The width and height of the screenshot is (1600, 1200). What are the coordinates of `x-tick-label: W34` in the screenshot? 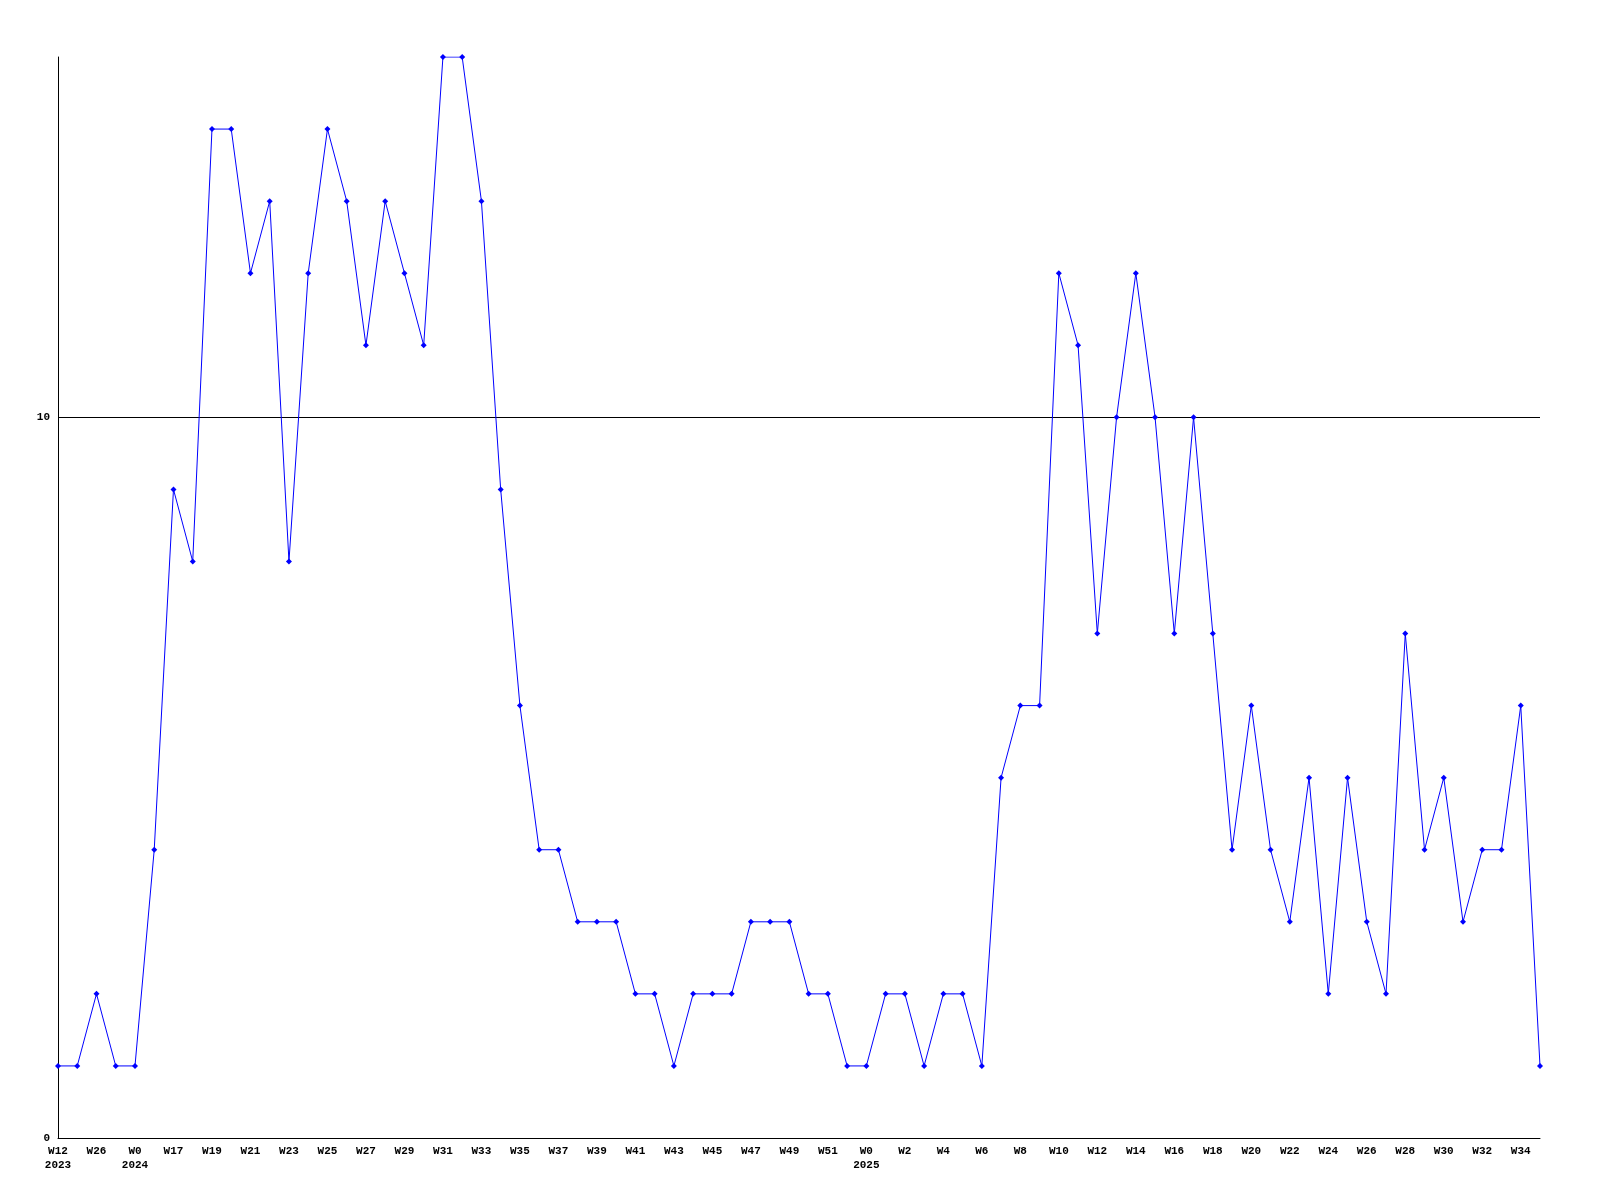 It's located at (1521, 1151).